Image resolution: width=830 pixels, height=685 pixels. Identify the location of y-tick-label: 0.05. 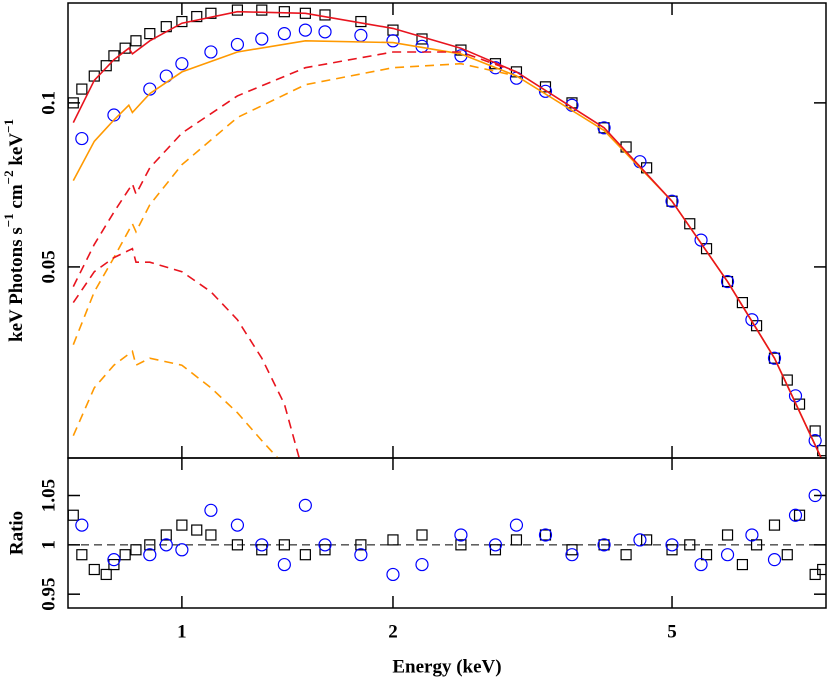
(48, 266).